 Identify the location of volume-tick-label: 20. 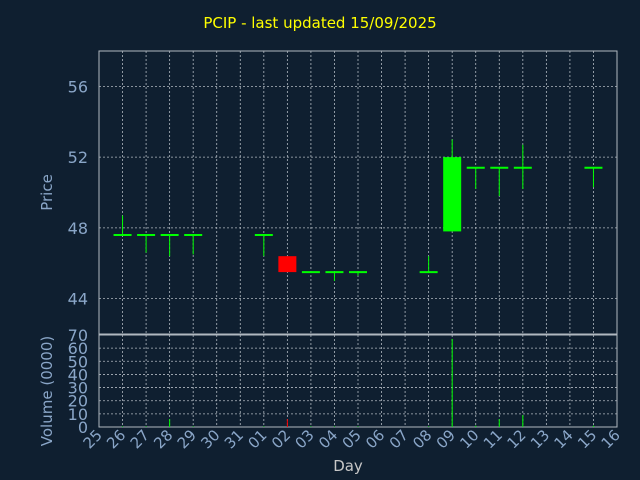
(78, 401).